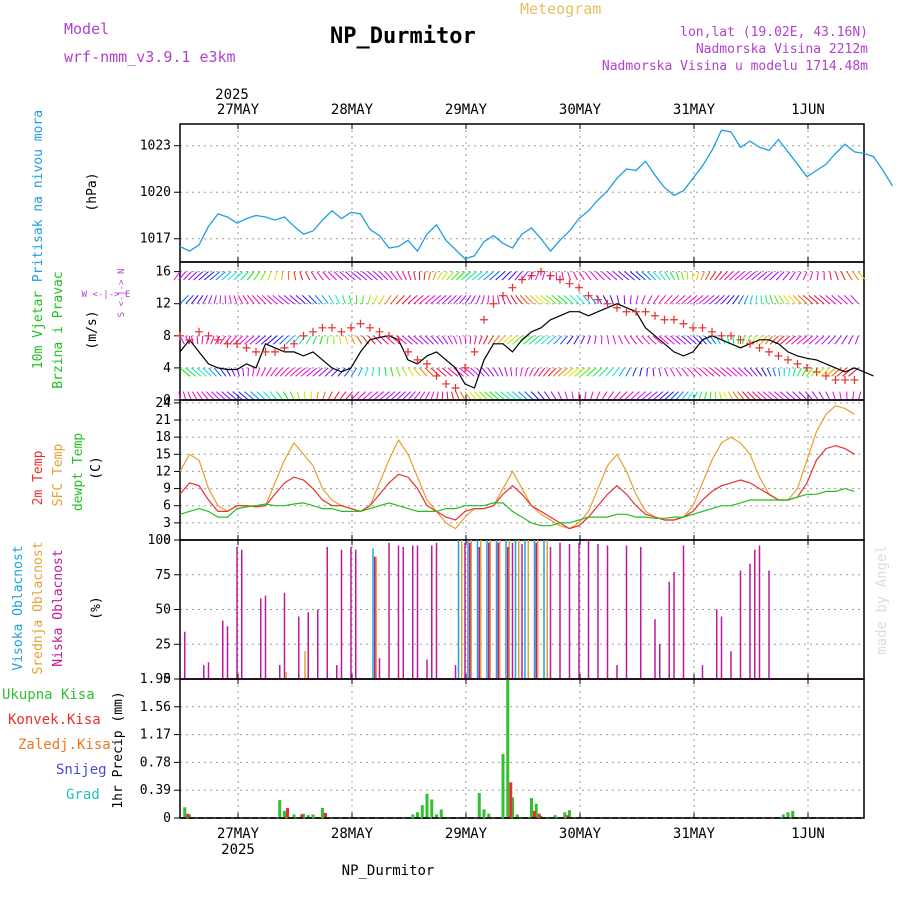  What do you see at coordinates (155, 679) in the screenshot?
I see `y-tick-label: 1.95` at bounding box center [155, 679].